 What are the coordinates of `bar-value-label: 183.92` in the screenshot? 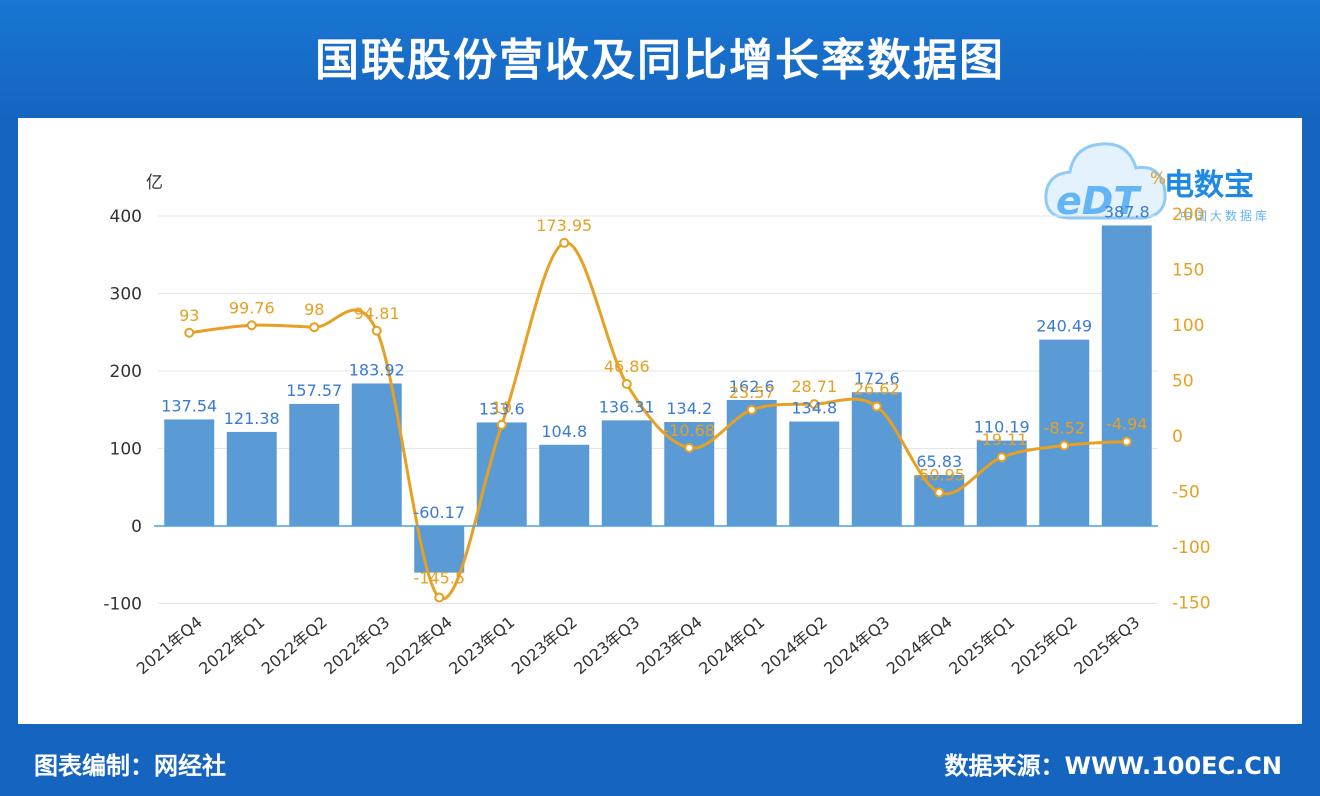 It's located at (377, 369).